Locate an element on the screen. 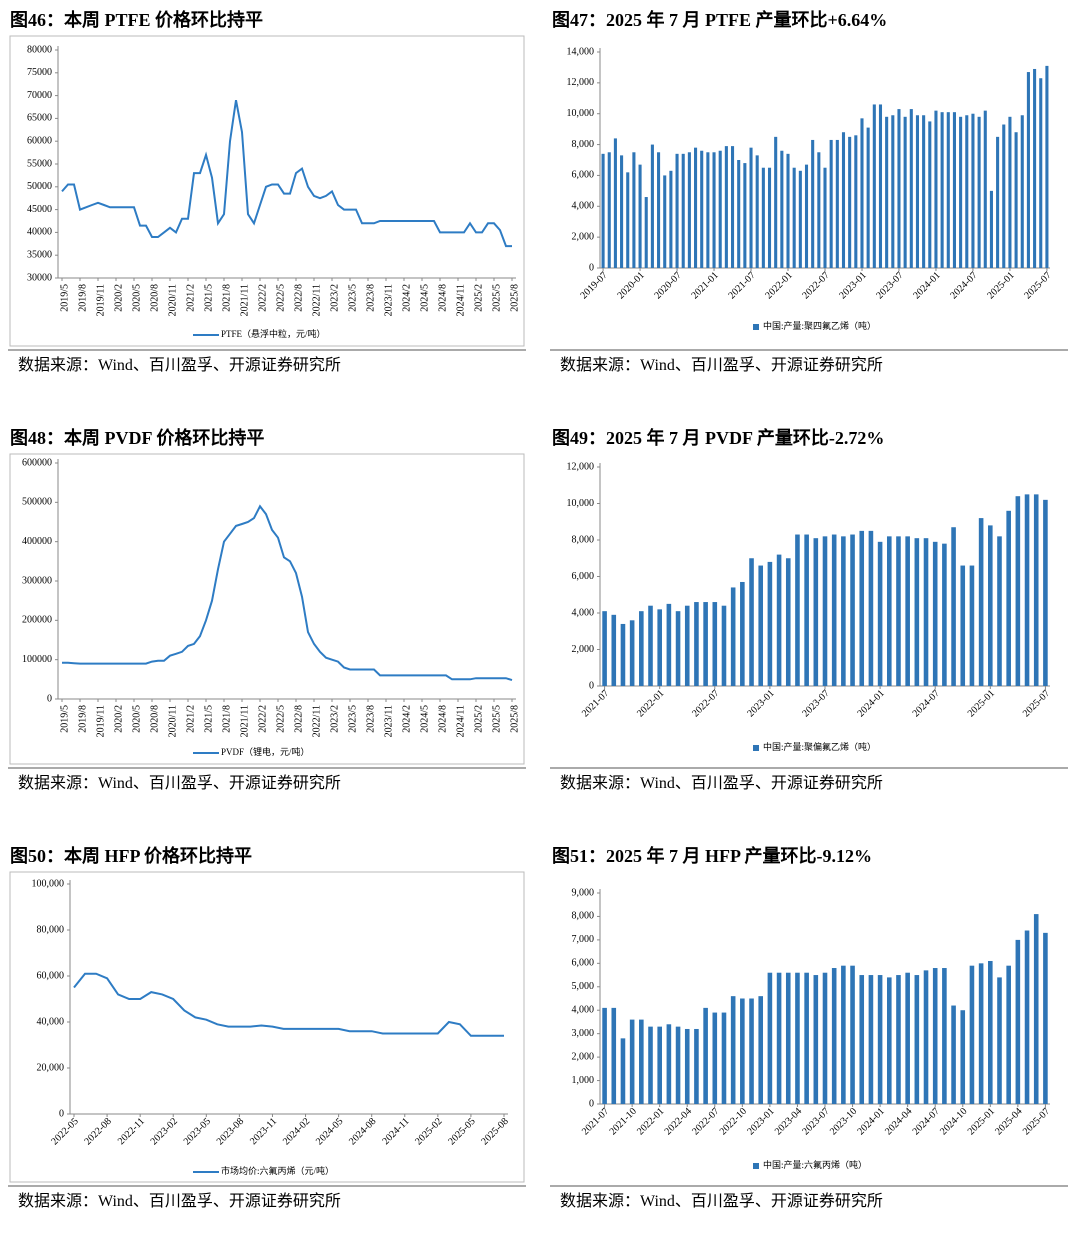 Image resolution: width=1080 pixels, height=1238 pixels. x-tick-label: 2022-04 is located at coordinates (678, 1121).